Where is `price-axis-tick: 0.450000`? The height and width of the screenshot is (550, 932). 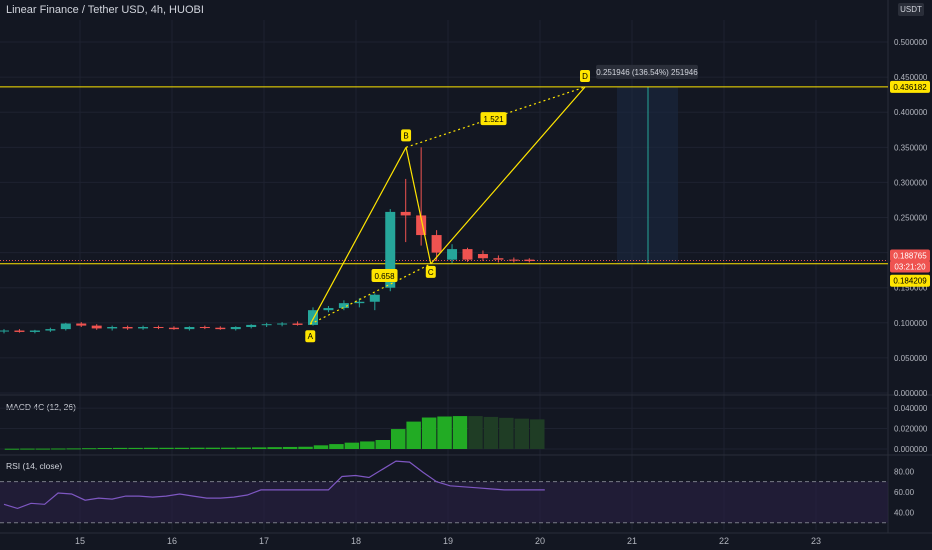
price-axis-tick: 0.450000 is located at coordinates (911, 77).